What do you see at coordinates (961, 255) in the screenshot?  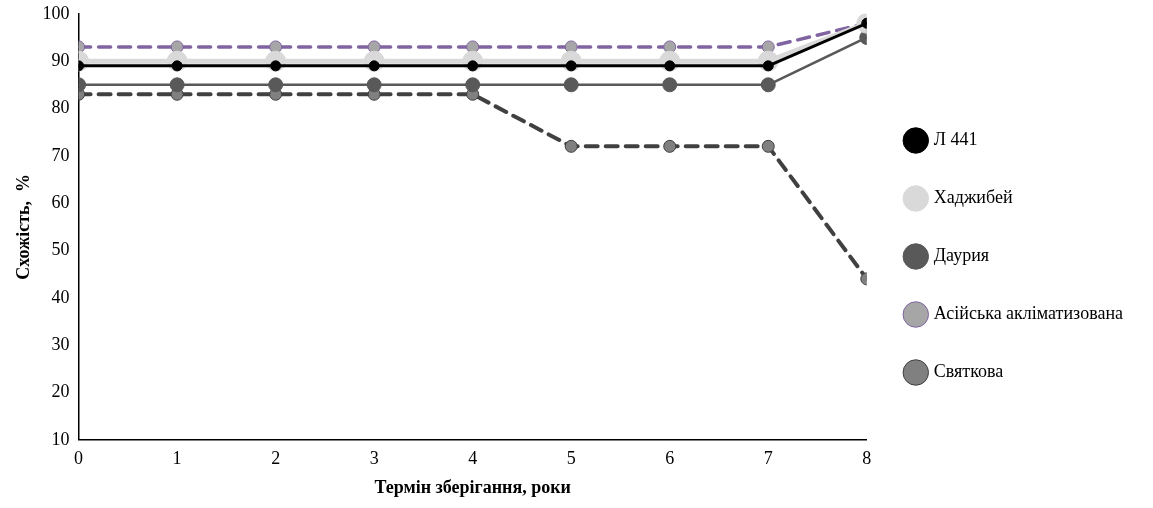 I see `legend-label: Даурия` at bounding box center [961, 255].